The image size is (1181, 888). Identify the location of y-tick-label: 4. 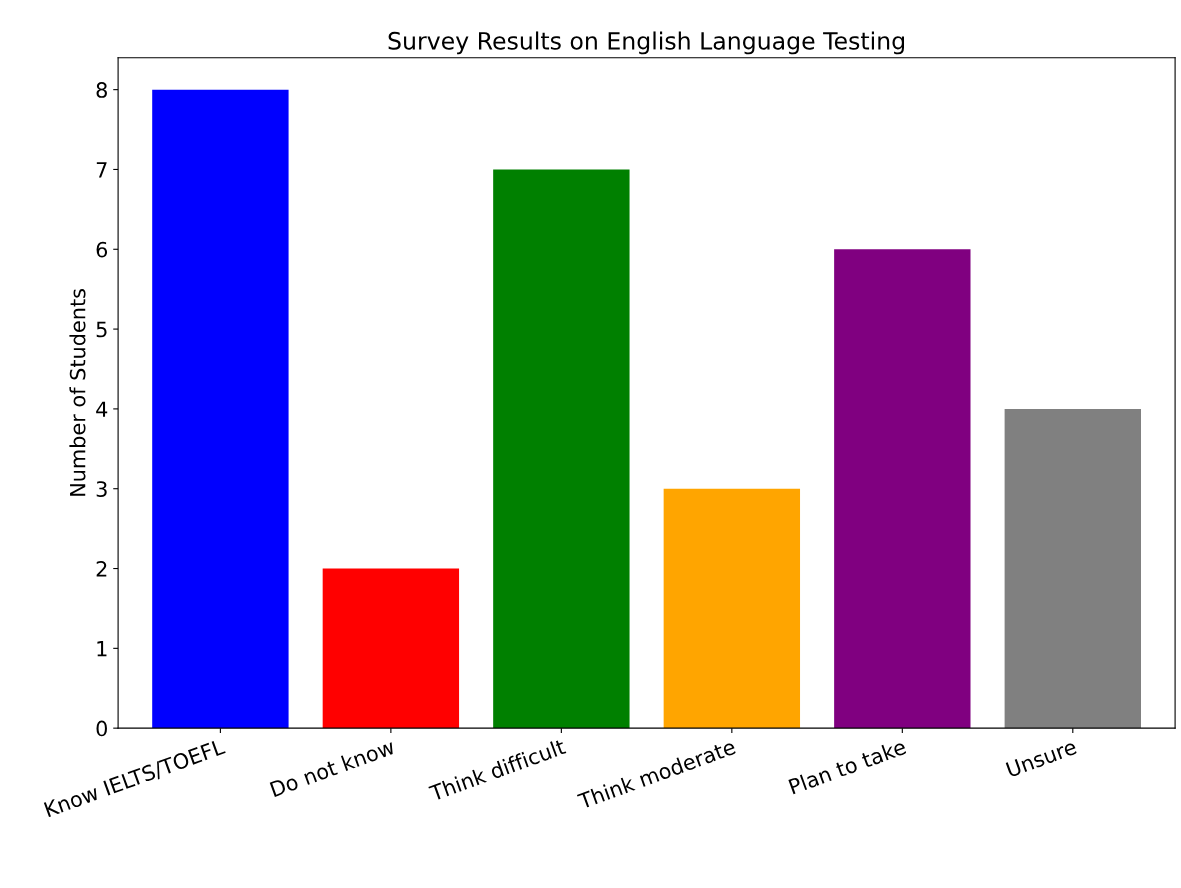
(102, 409).